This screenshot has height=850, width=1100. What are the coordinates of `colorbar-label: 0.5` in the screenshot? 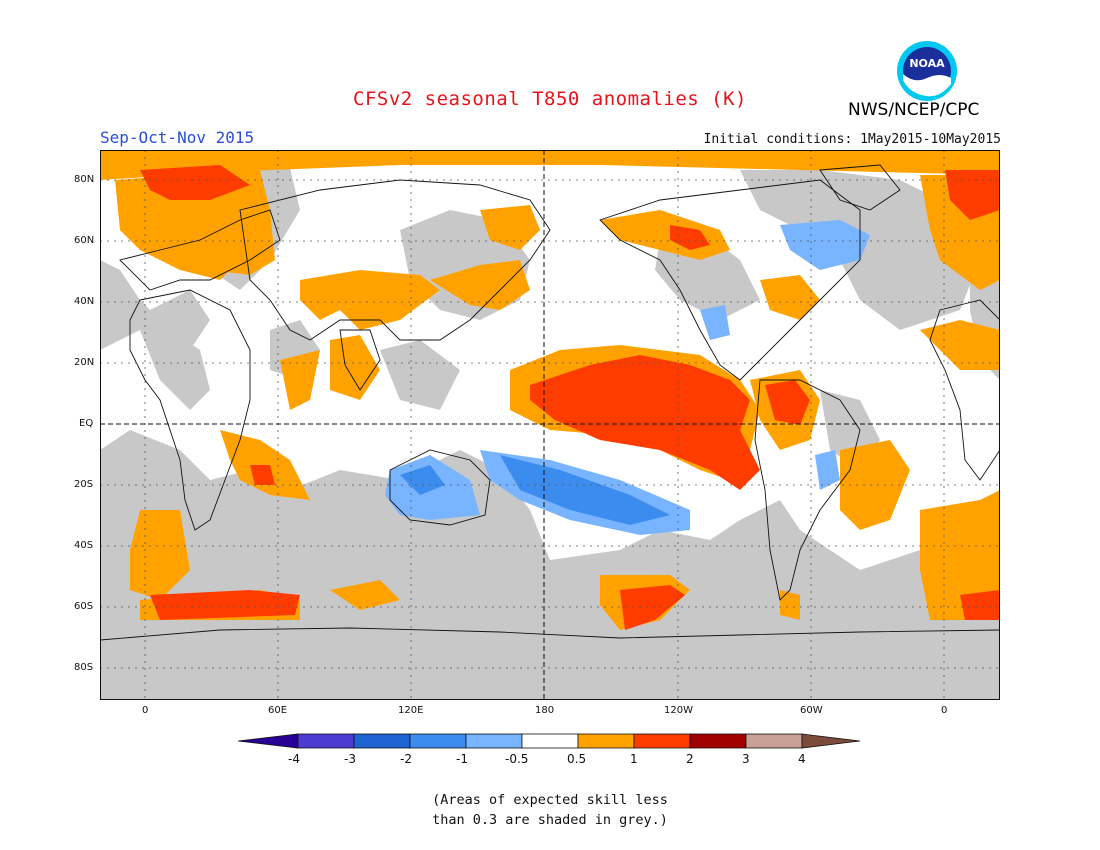 It's located at (577, 759).